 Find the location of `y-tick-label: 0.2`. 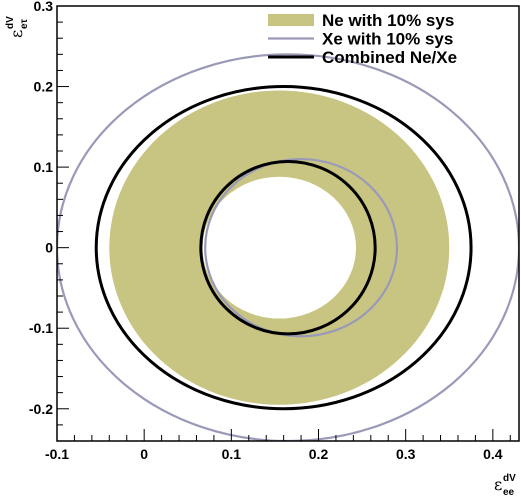

y-tick-label: 0.2 is located at coordinates (44, 87).